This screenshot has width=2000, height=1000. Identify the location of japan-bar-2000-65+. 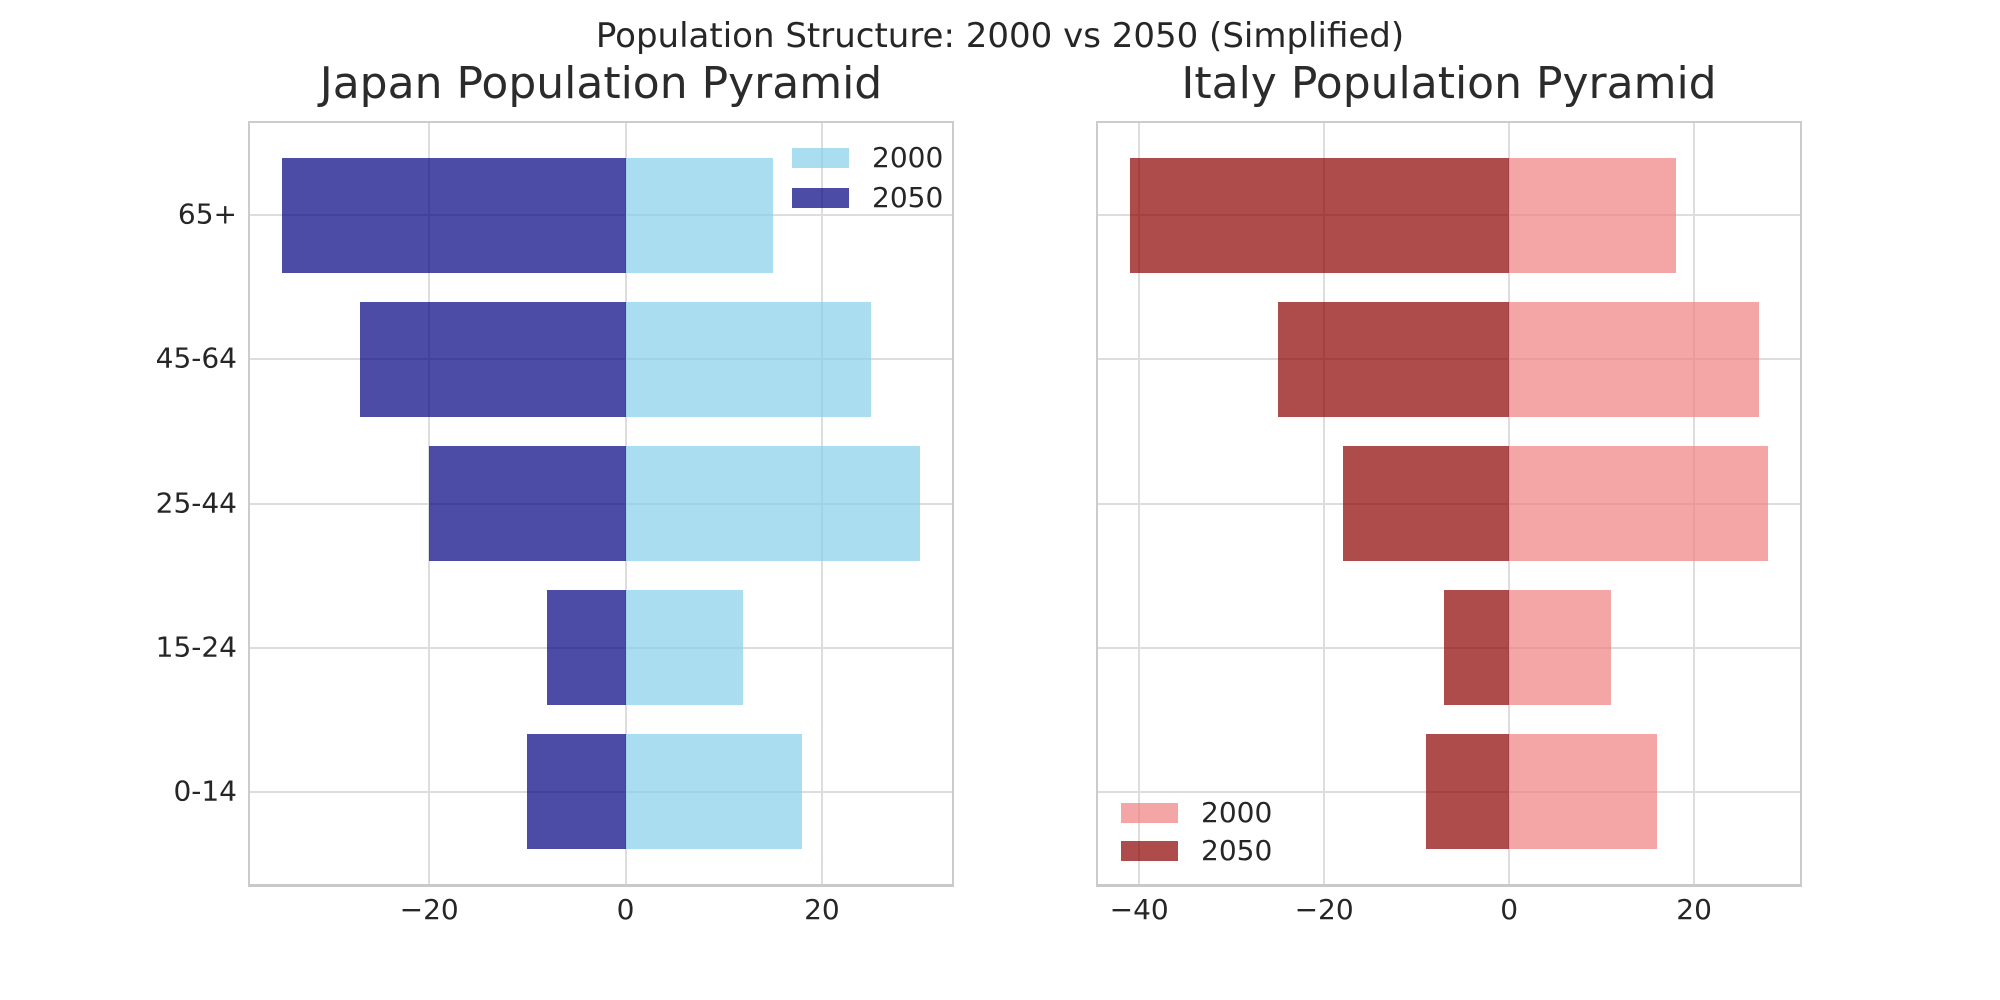
(699, 215).